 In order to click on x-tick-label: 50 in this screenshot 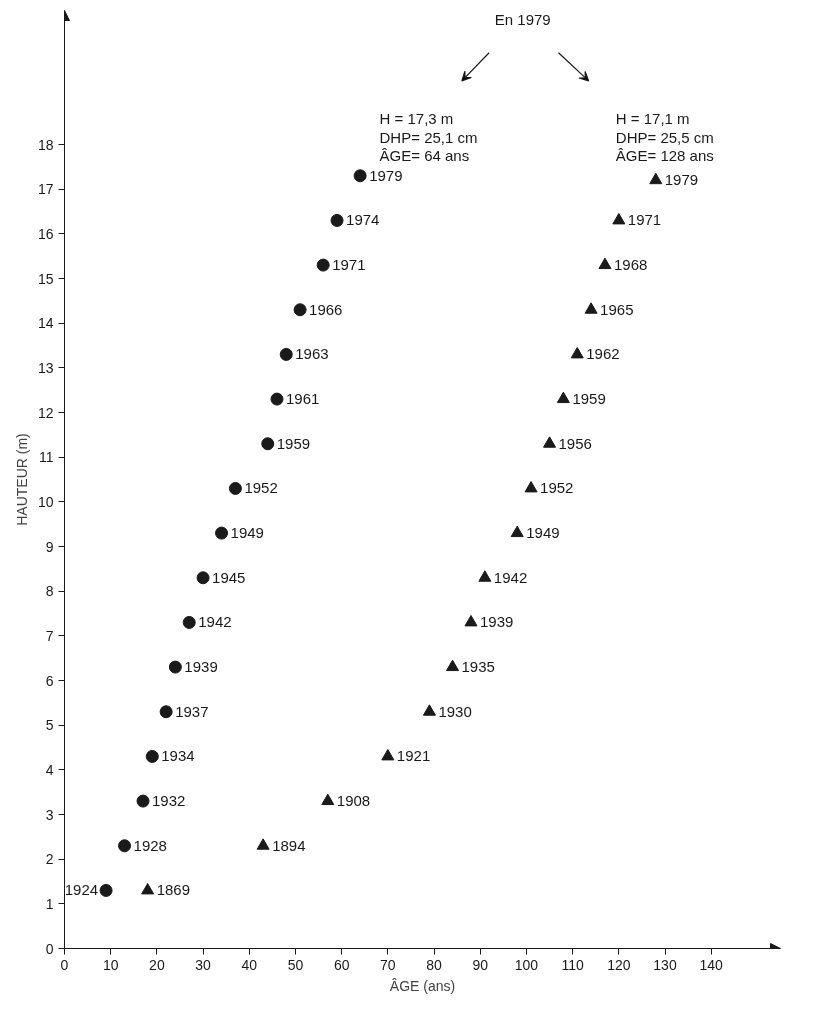, I will do `click(295, 964)`.